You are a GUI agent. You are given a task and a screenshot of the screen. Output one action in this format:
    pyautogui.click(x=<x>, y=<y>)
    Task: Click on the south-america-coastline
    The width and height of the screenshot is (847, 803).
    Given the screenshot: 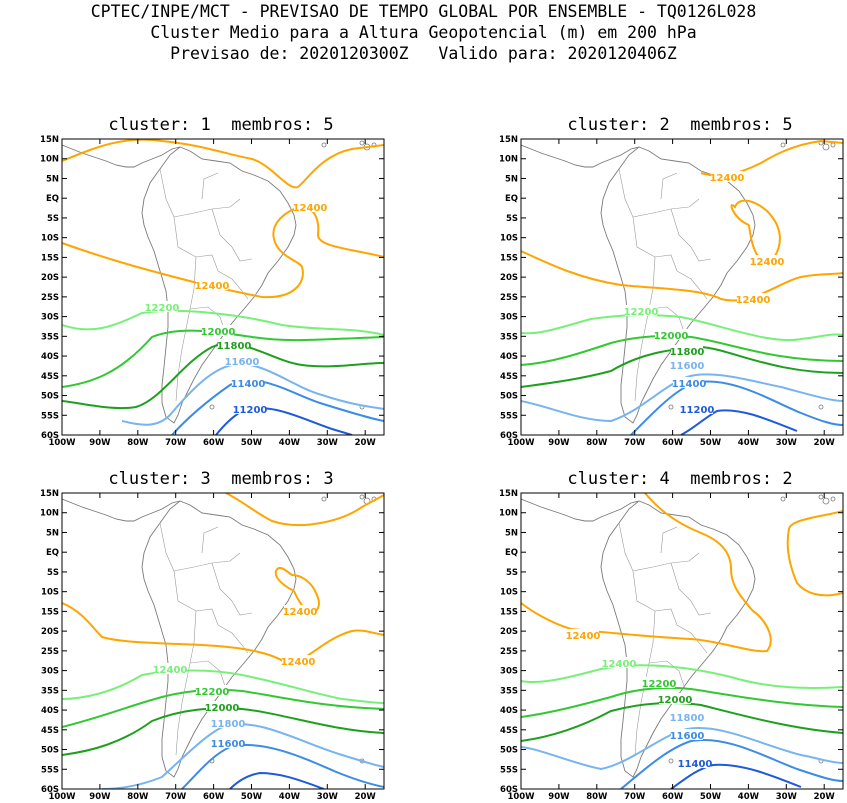 What is the action you would take?
    pyautogui.click(x=678, y=639)
    